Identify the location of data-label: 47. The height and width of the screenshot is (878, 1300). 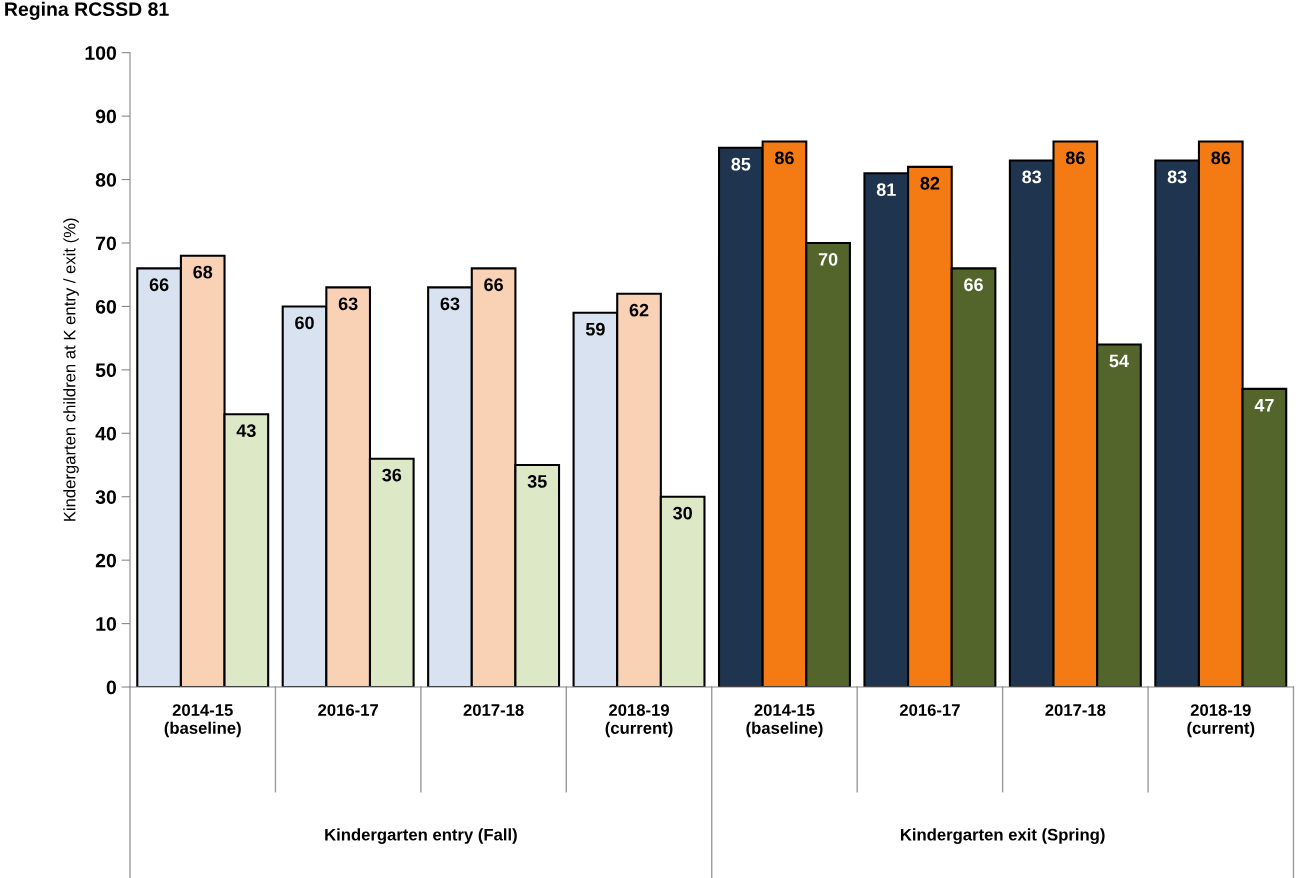
(1264, 405).